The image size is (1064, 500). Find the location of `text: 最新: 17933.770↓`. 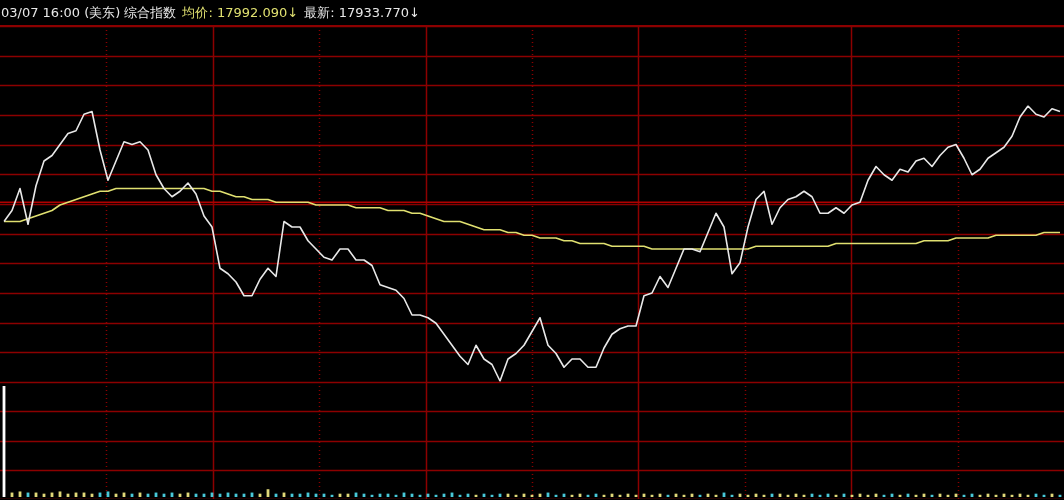

text: 最新: 17933.770↓ is located at coordinates (362, 12).